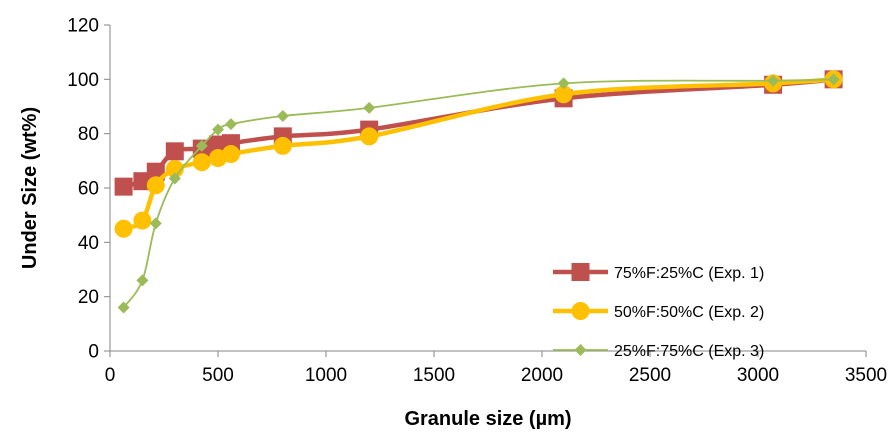  Describe the element at coordinates (93, 352) in the screenshot. I see `y-tick-label: 0` at that location.